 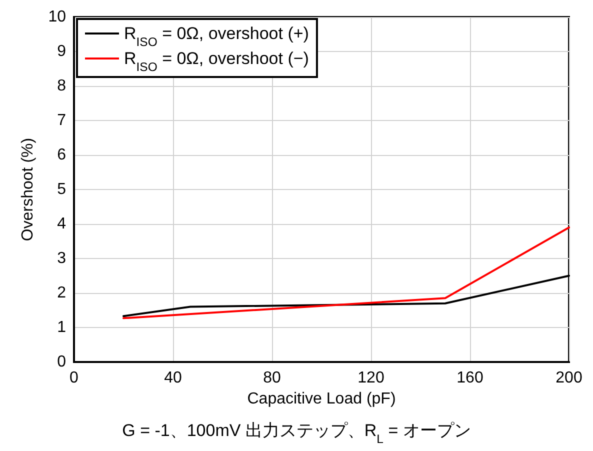 I want to click on y-tick-label: 7, so click(x=61, y=120).